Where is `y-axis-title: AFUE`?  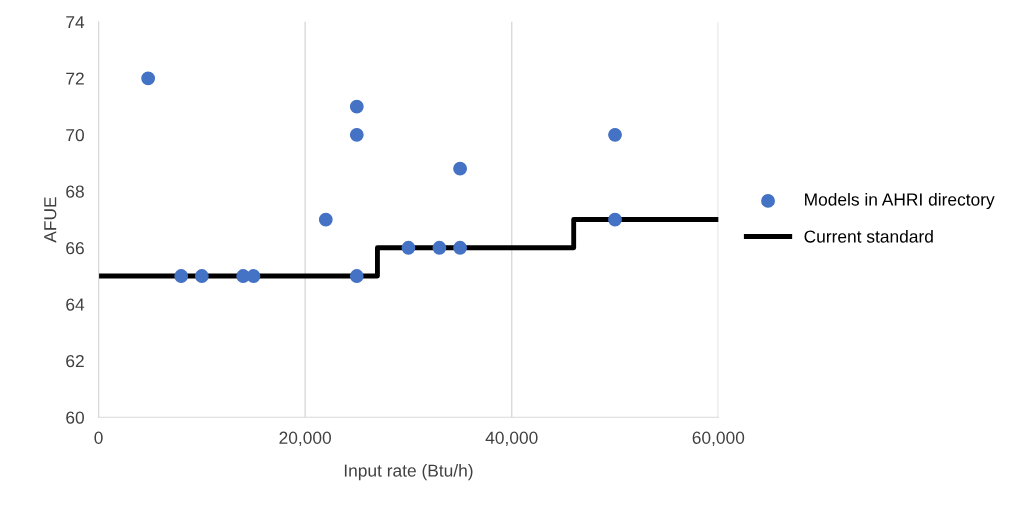
y-axis-title: AFUE is located at coordinates (50, 220).